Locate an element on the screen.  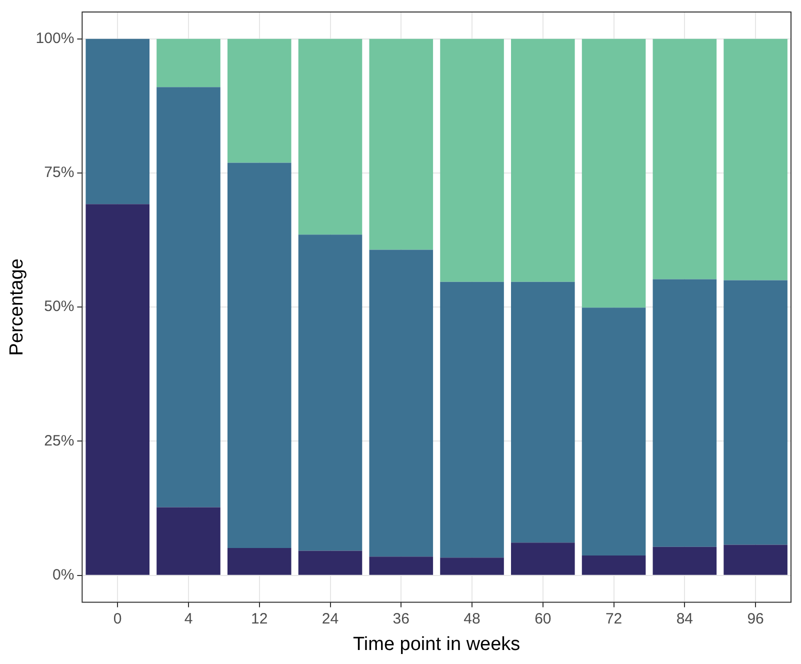
x-tick-label: 0 is located at coordinates (117, 619).